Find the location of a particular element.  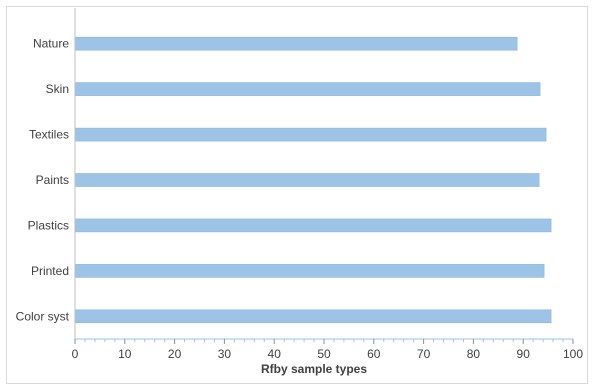

x-tick-label: 30 is located at coordinates (225, 354).